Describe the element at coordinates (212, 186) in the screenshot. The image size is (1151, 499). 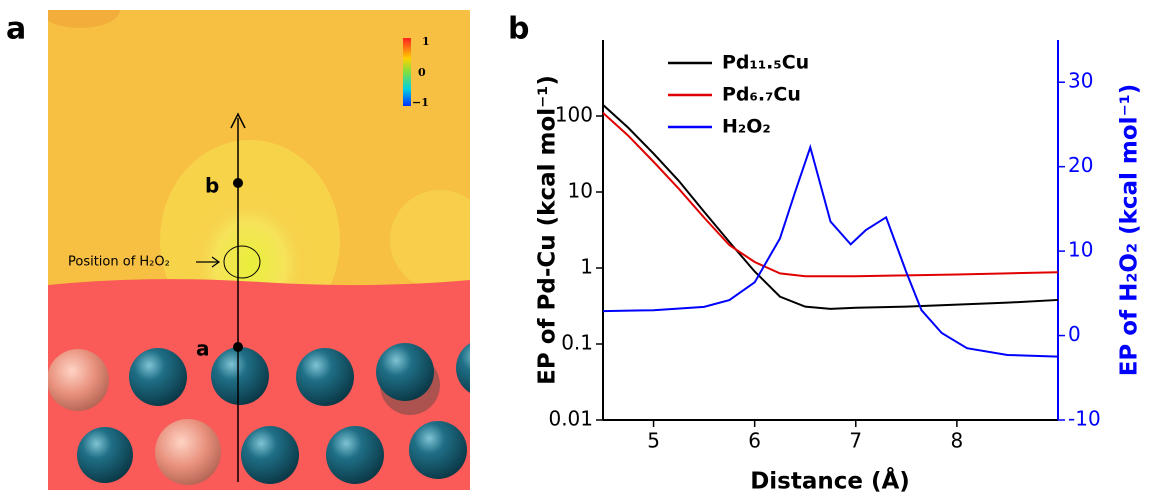
I see `point-label: b` at that location.